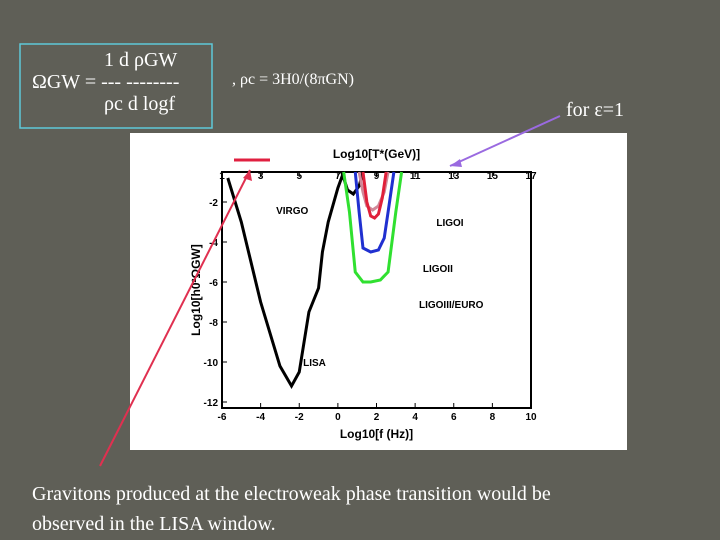 The height and width of the screenshot is (540, 720). What do you see at coordinates (505, 141) in the screenshot?
I see `arrow-ligo` at bounding box center [505, 141].